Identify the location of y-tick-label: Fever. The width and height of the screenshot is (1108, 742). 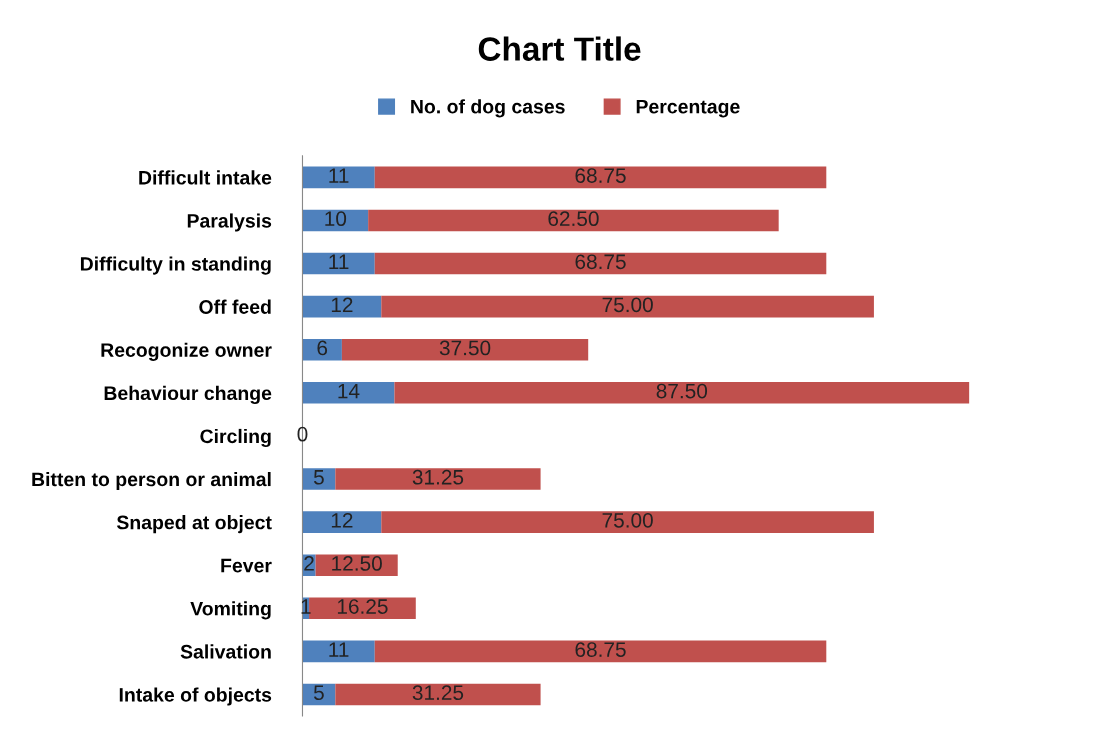
(246, 565).